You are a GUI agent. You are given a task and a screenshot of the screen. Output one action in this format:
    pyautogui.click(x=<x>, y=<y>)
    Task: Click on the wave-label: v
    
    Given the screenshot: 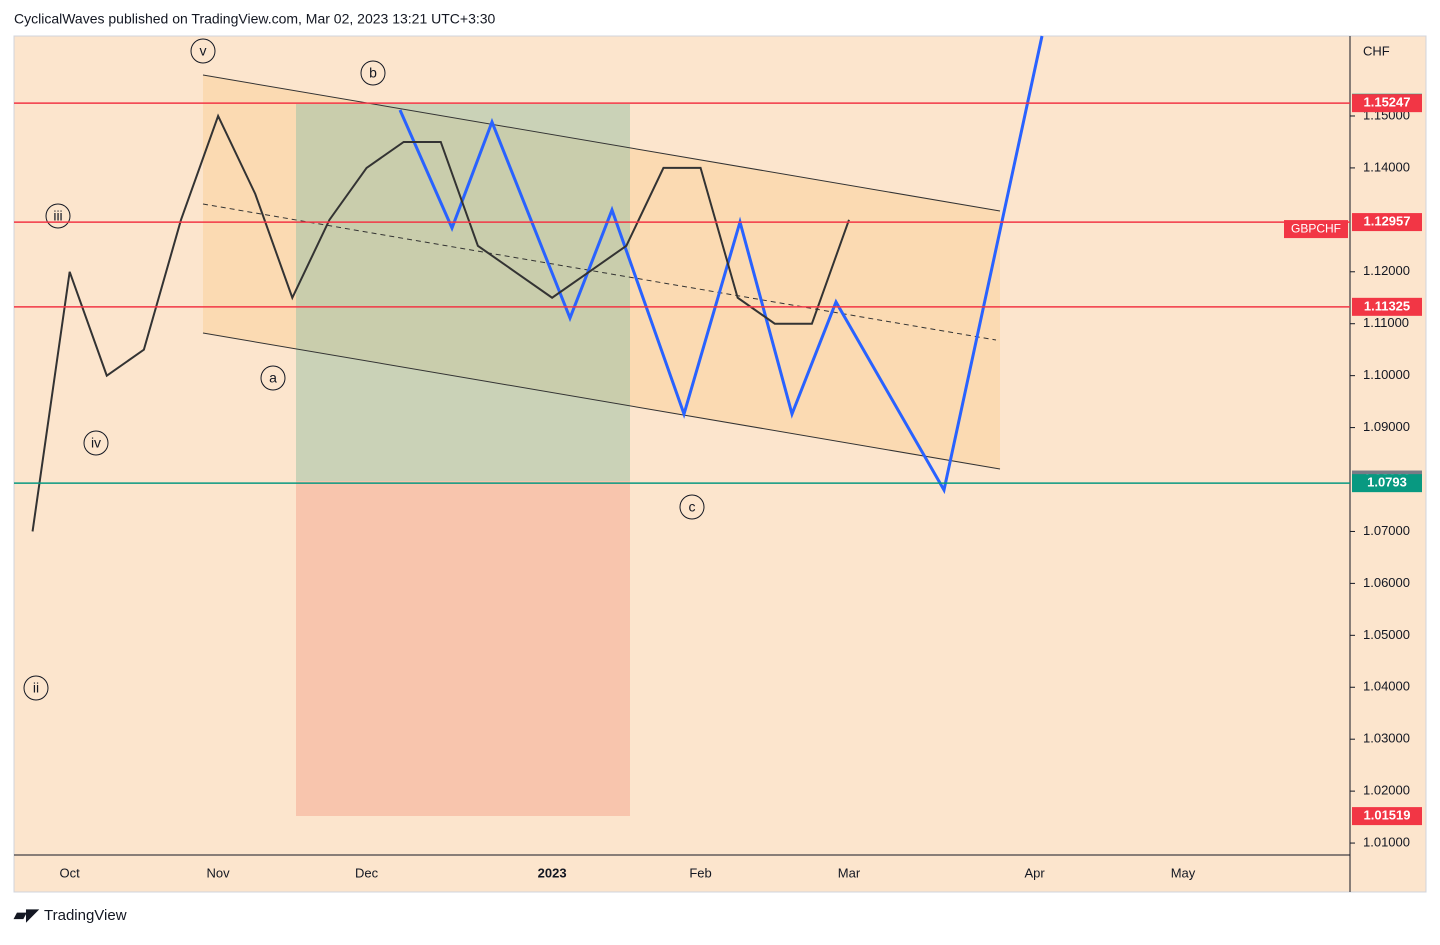 What is the action you would take?
    pyautogui.click(x=203, y=51)
    